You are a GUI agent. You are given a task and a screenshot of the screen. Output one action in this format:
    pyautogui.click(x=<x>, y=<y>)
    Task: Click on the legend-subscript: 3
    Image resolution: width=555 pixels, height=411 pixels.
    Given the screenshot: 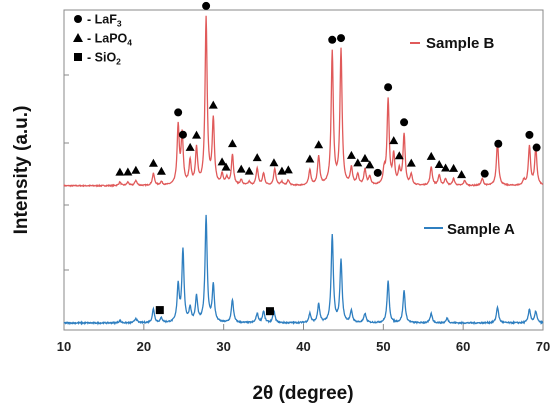 What is the action you would take?
    pyautogui.click(x=119, y=24)
    